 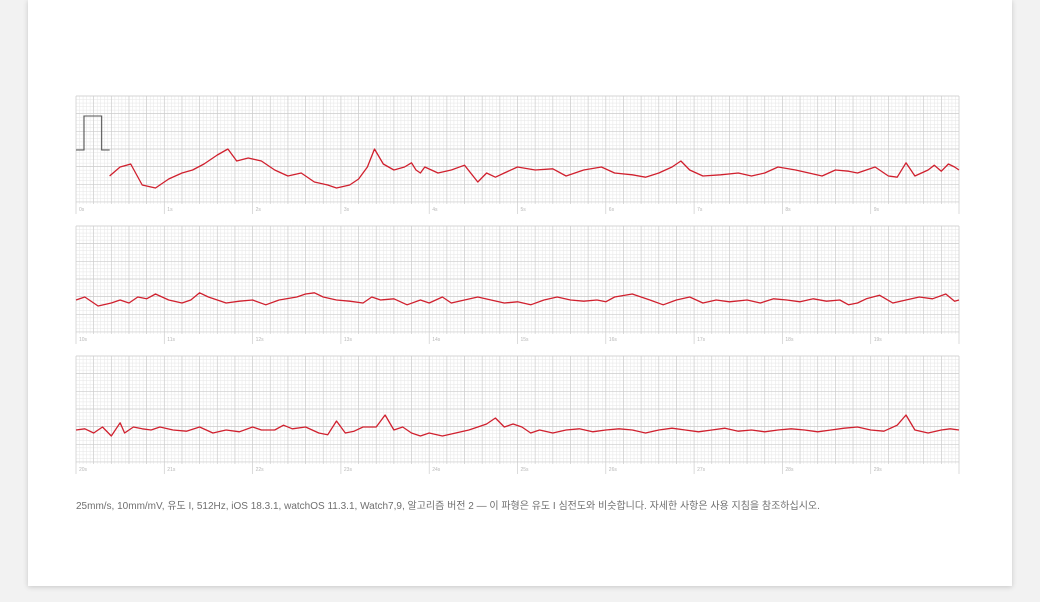 What do you see at coordinates (348, 340) in the screenshot?
I see `second-tick-label: 13s` at bounding box center [348, 340].